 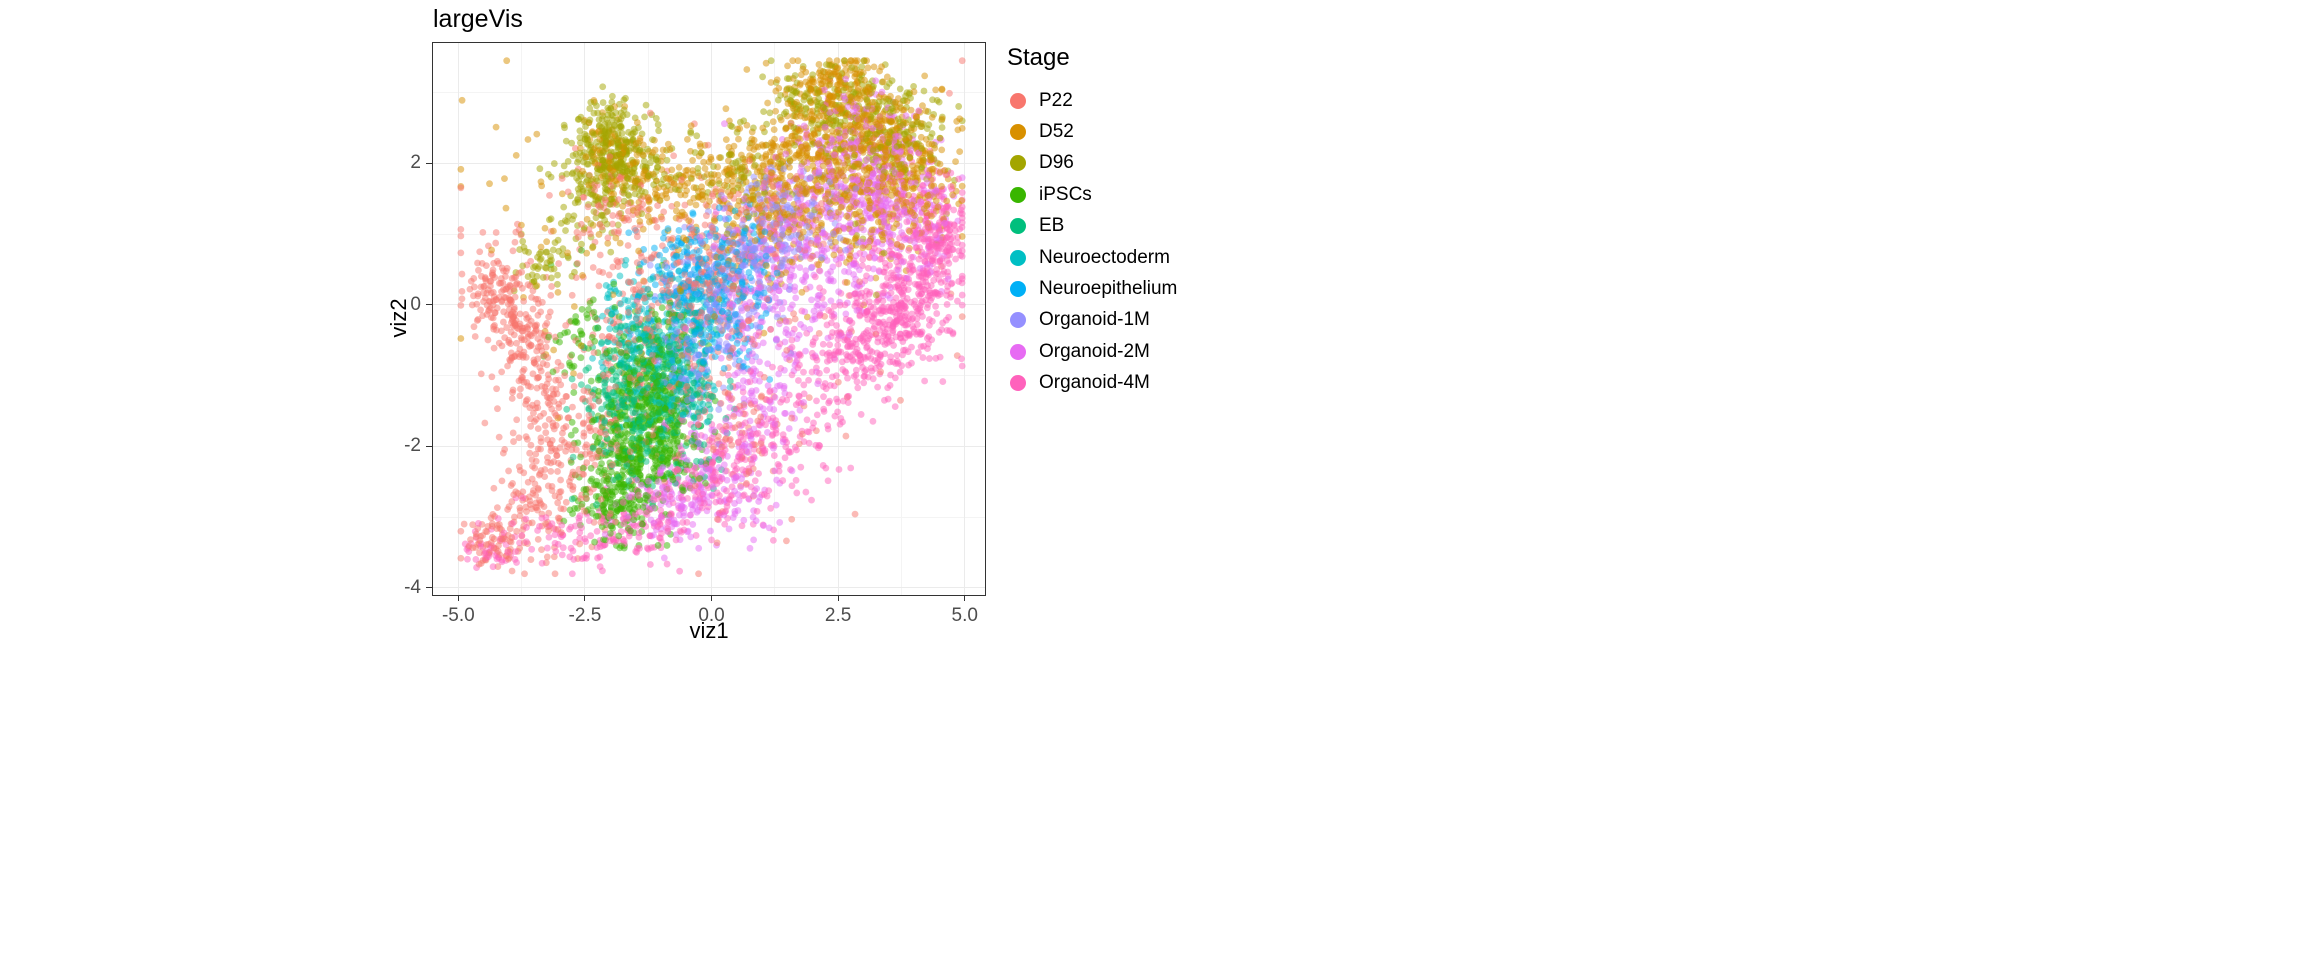 I want to click on legend-item: D52, so click(x=1092, y=131).